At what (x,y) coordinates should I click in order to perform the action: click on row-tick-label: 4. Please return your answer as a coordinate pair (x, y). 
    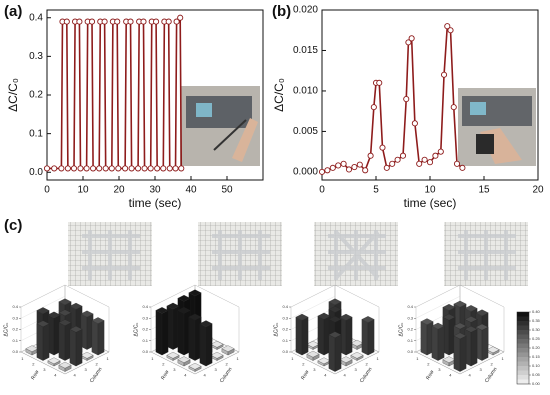
    Looking at the image, I should click on (325, 374).